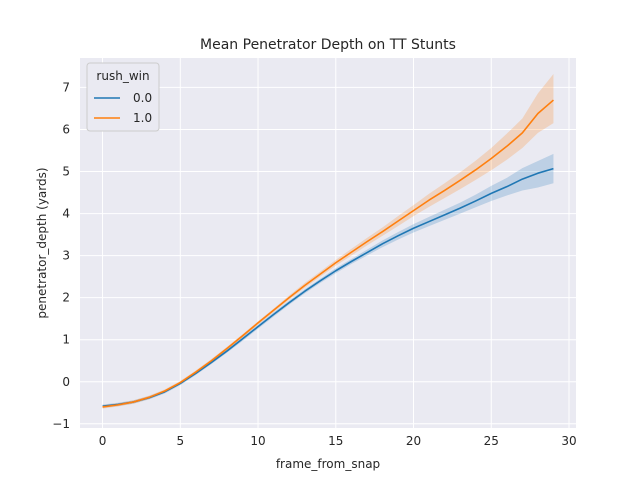 Image resolution: width=640 pixels, height=480 pixels. Describe the element at coordinates (122, 76) in the screenshot. I see `legend-title: rush_win` at that location.